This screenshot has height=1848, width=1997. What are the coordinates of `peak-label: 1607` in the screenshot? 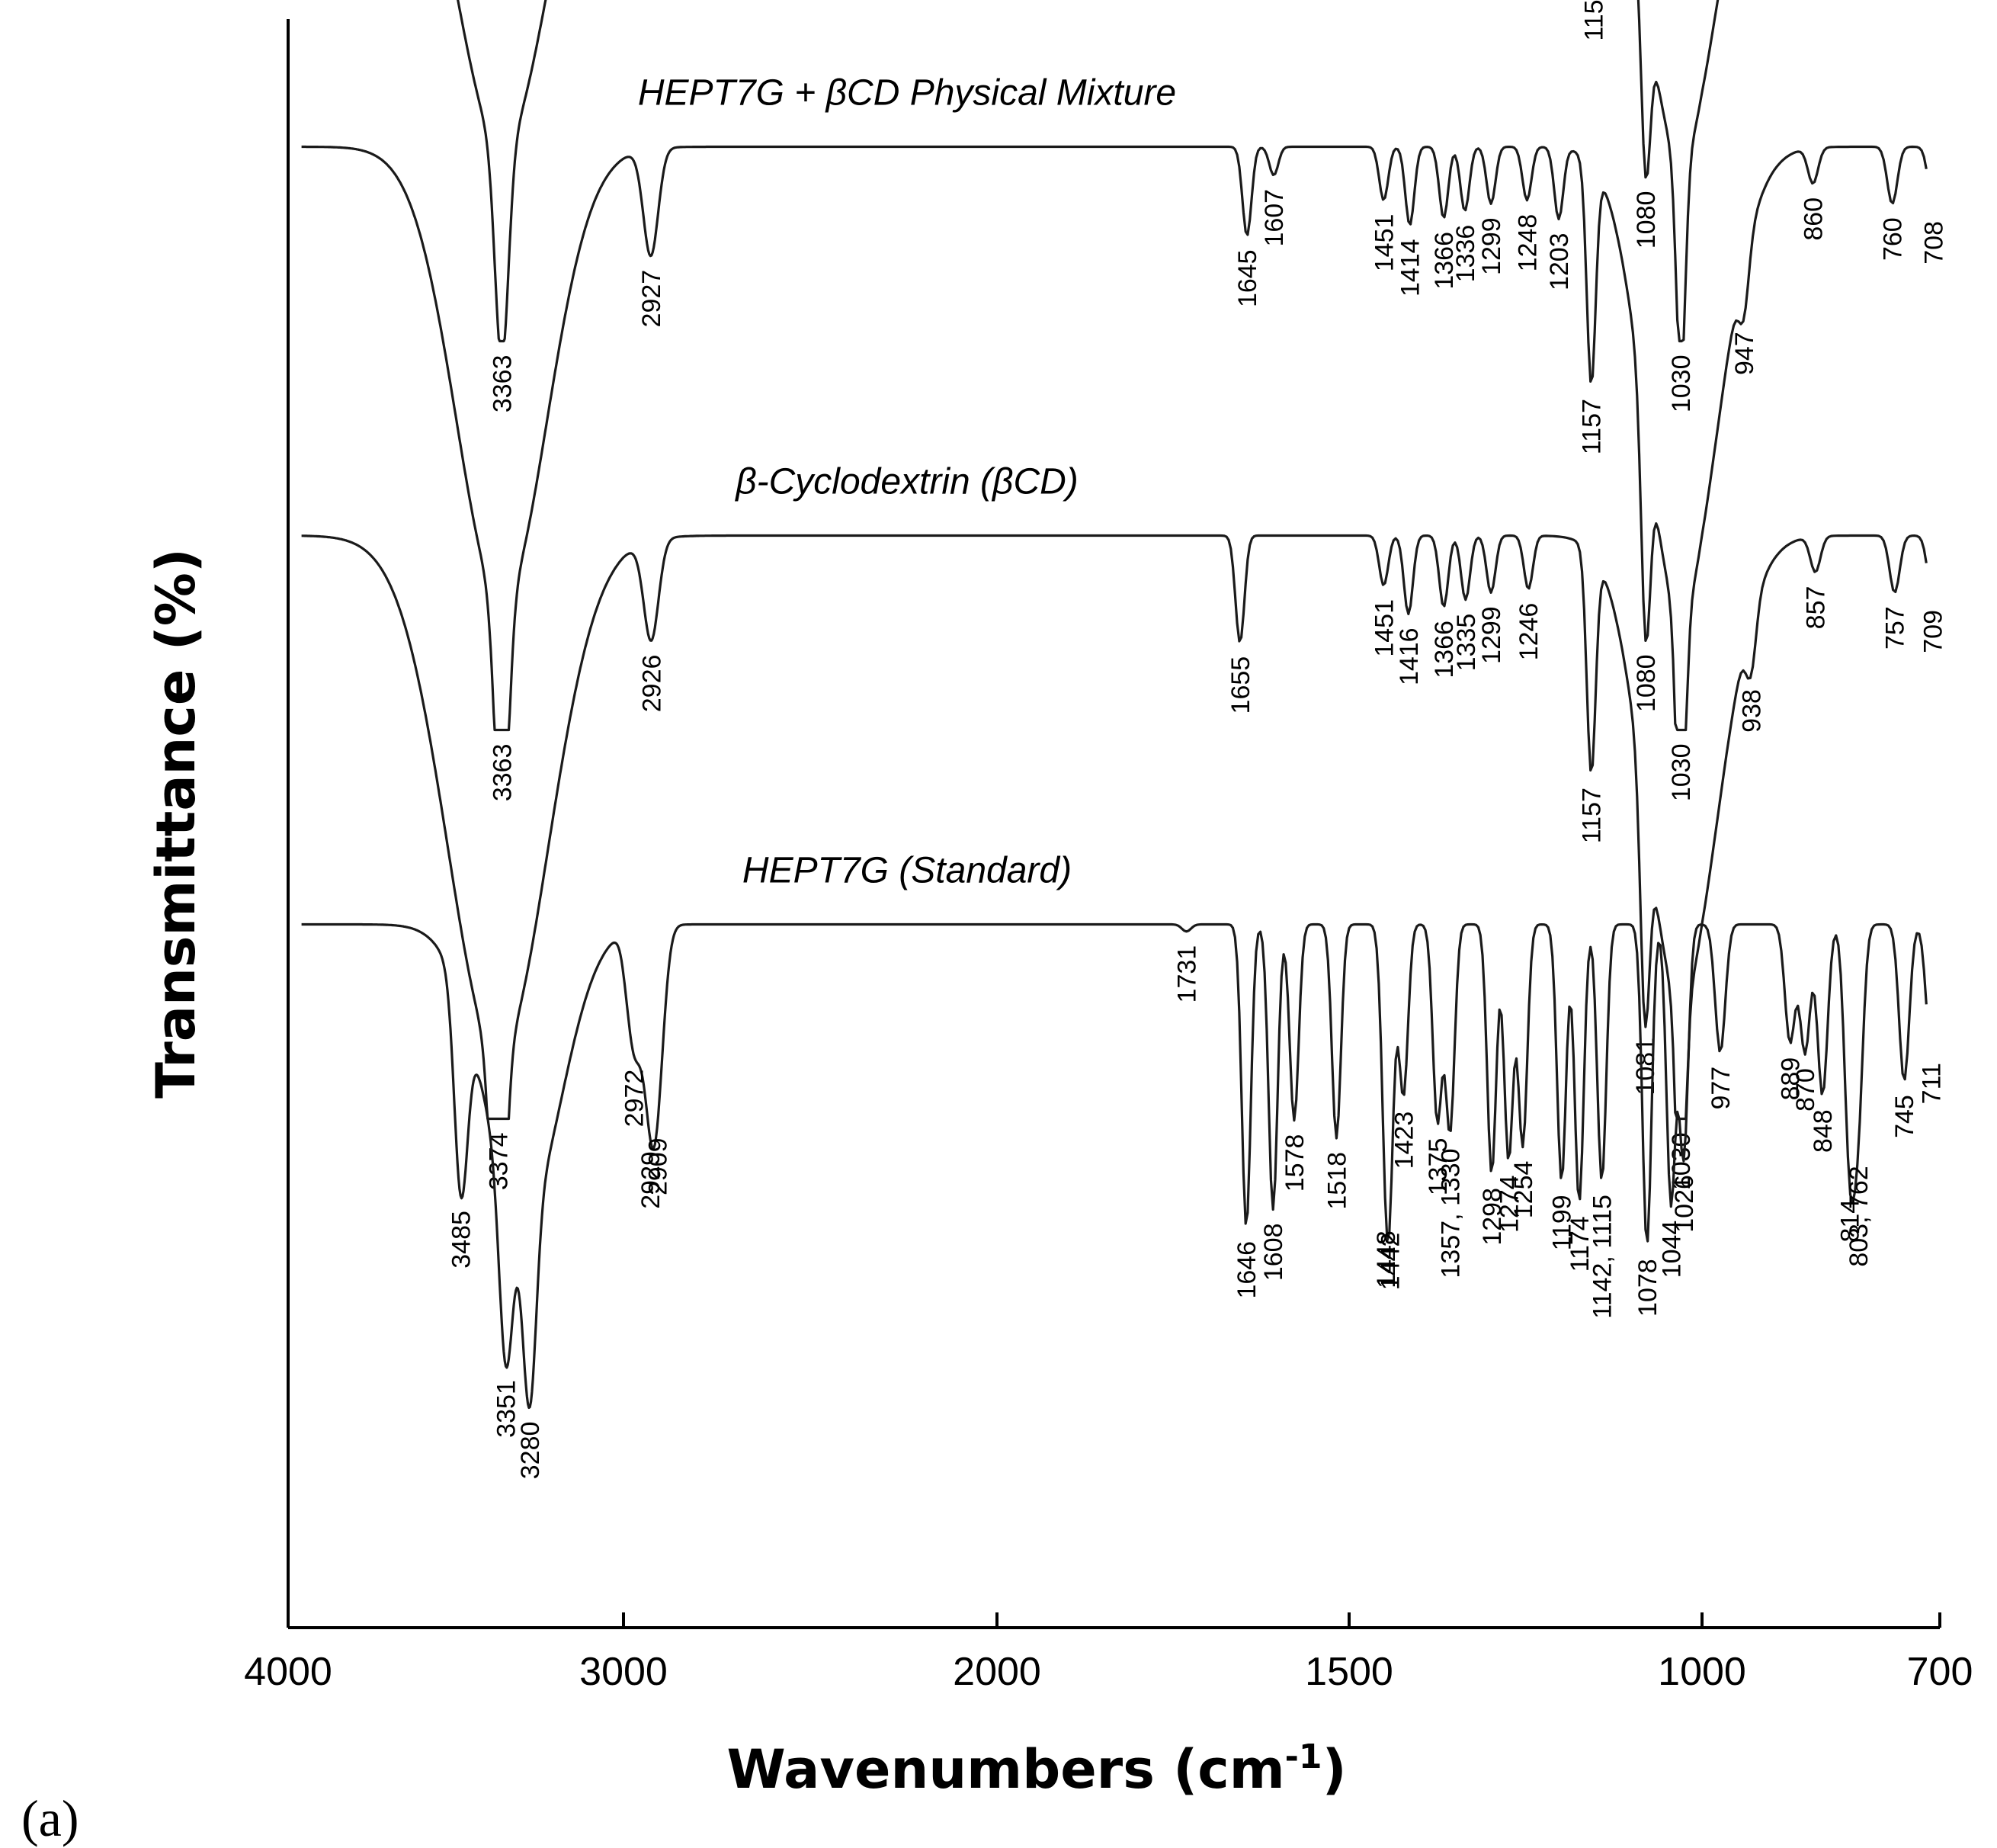 It's located at (1274, 218).